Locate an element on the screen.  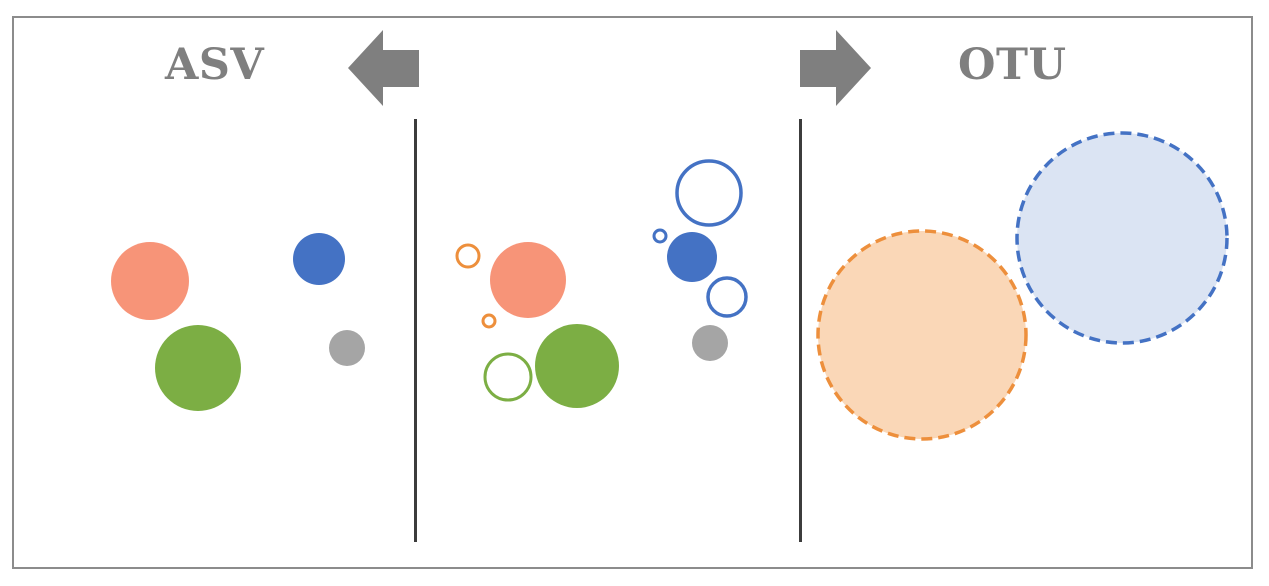
orange-ring-tiny is located at coordinates (489, 321).